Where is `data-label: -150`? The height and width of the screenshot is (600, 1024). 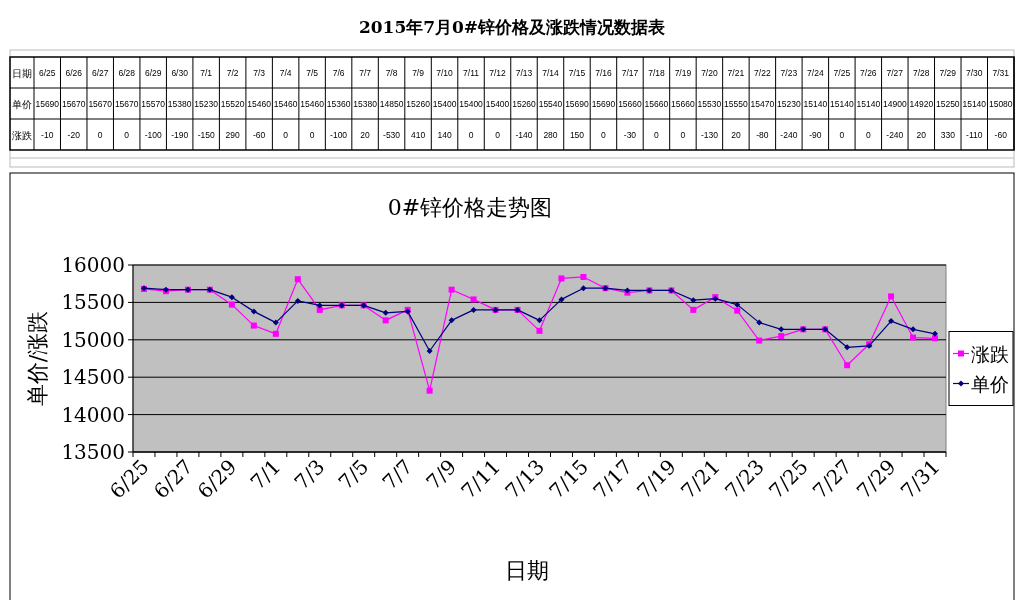
data-label: -150 is located at coordinates (206, 134).